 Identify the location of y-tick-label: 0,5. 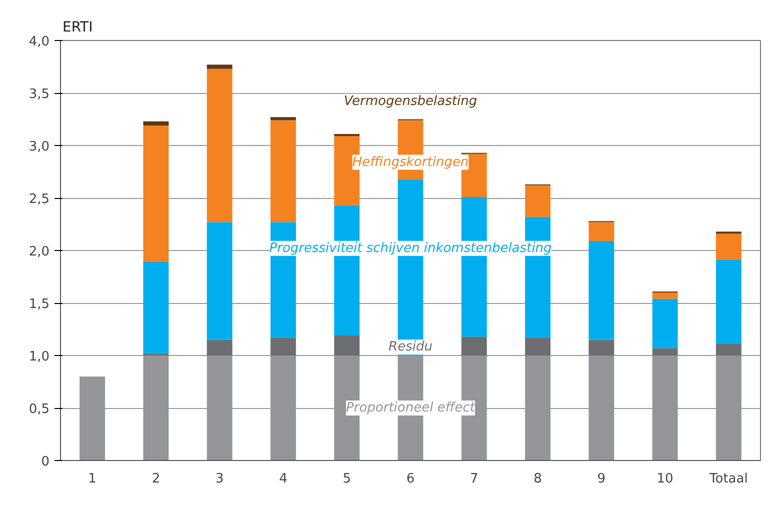
(39, 409).